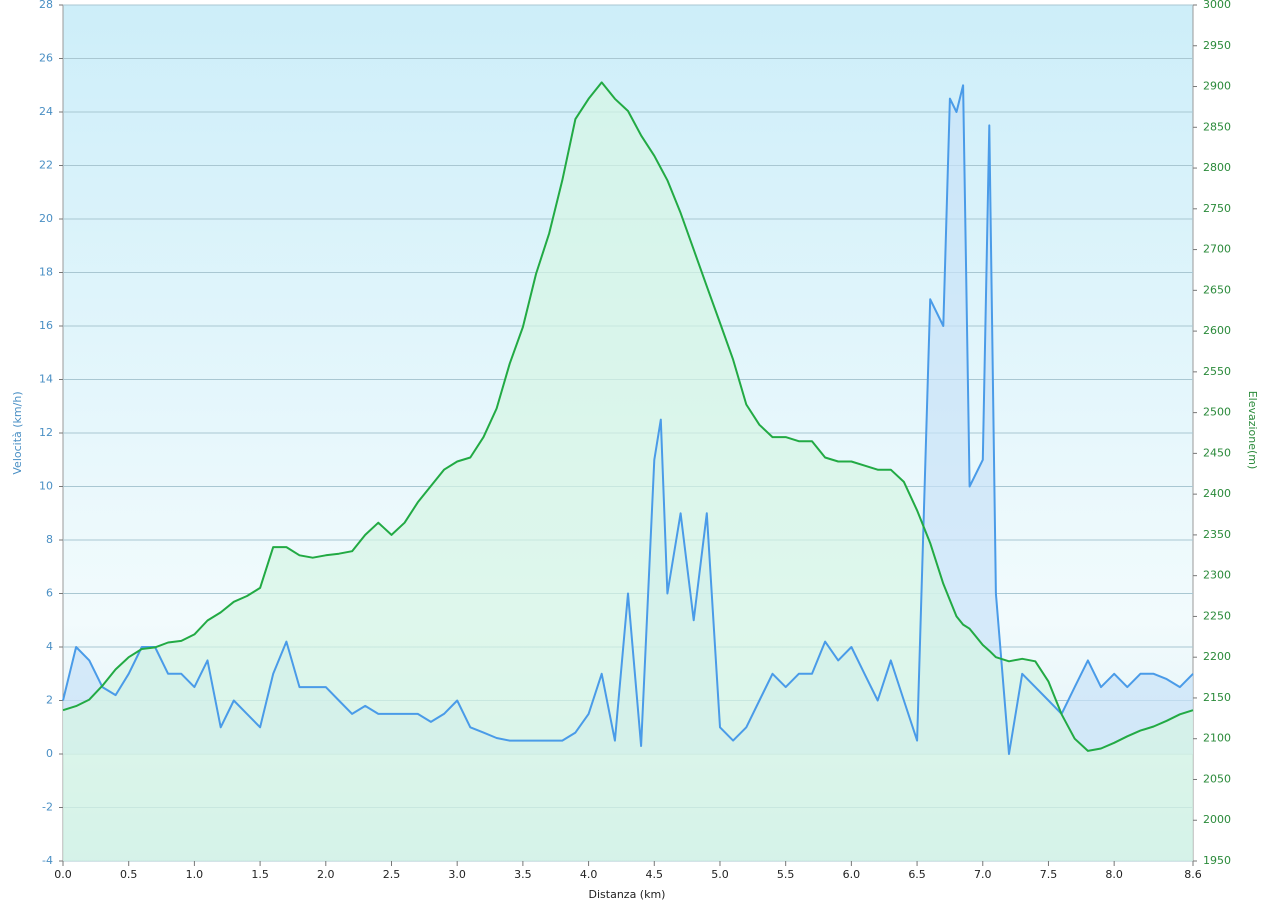 Image resolution: width=1270 pixels, height=907 pixels. I want to click on y2-tick-label: 2500, so click(1217, 412).